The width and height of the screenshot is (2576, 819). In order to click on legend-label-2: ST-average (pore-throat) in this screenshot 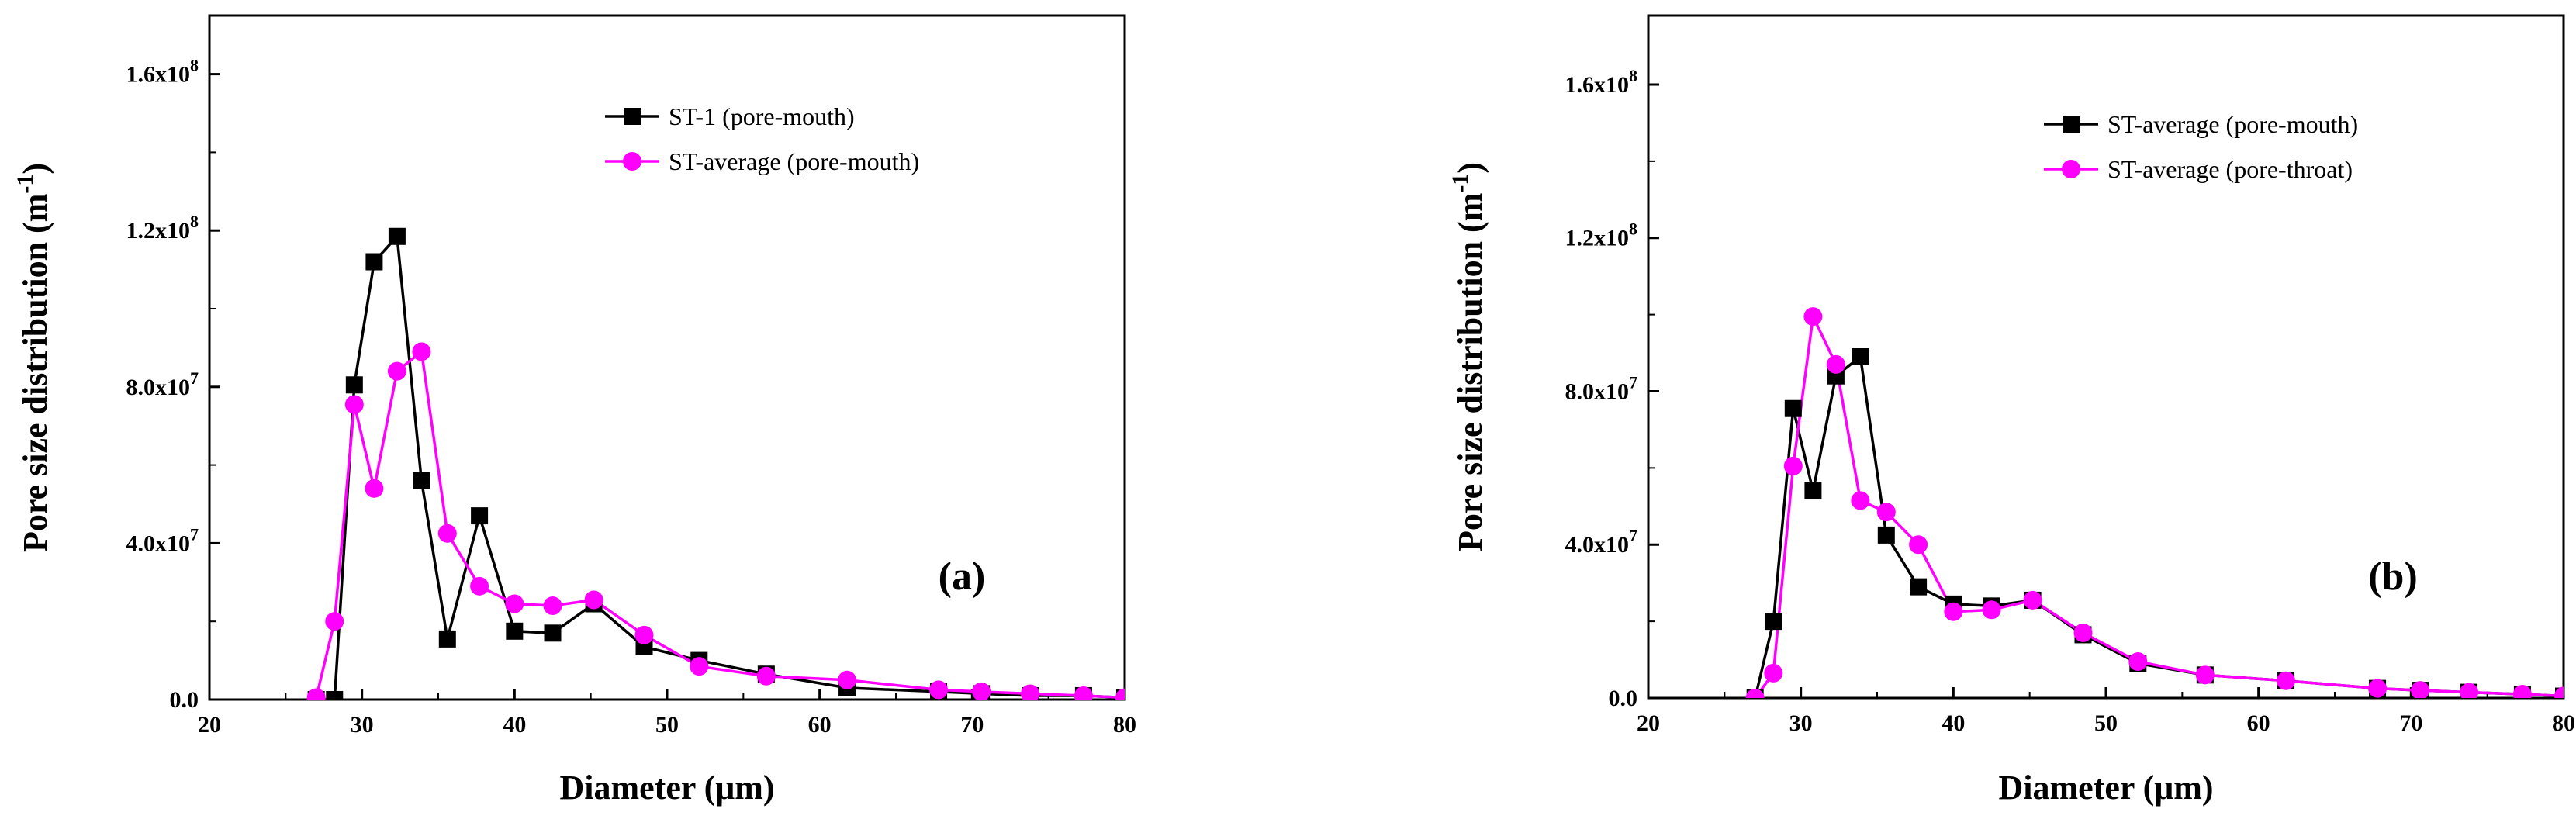, I will do `click(2230, 169)`.